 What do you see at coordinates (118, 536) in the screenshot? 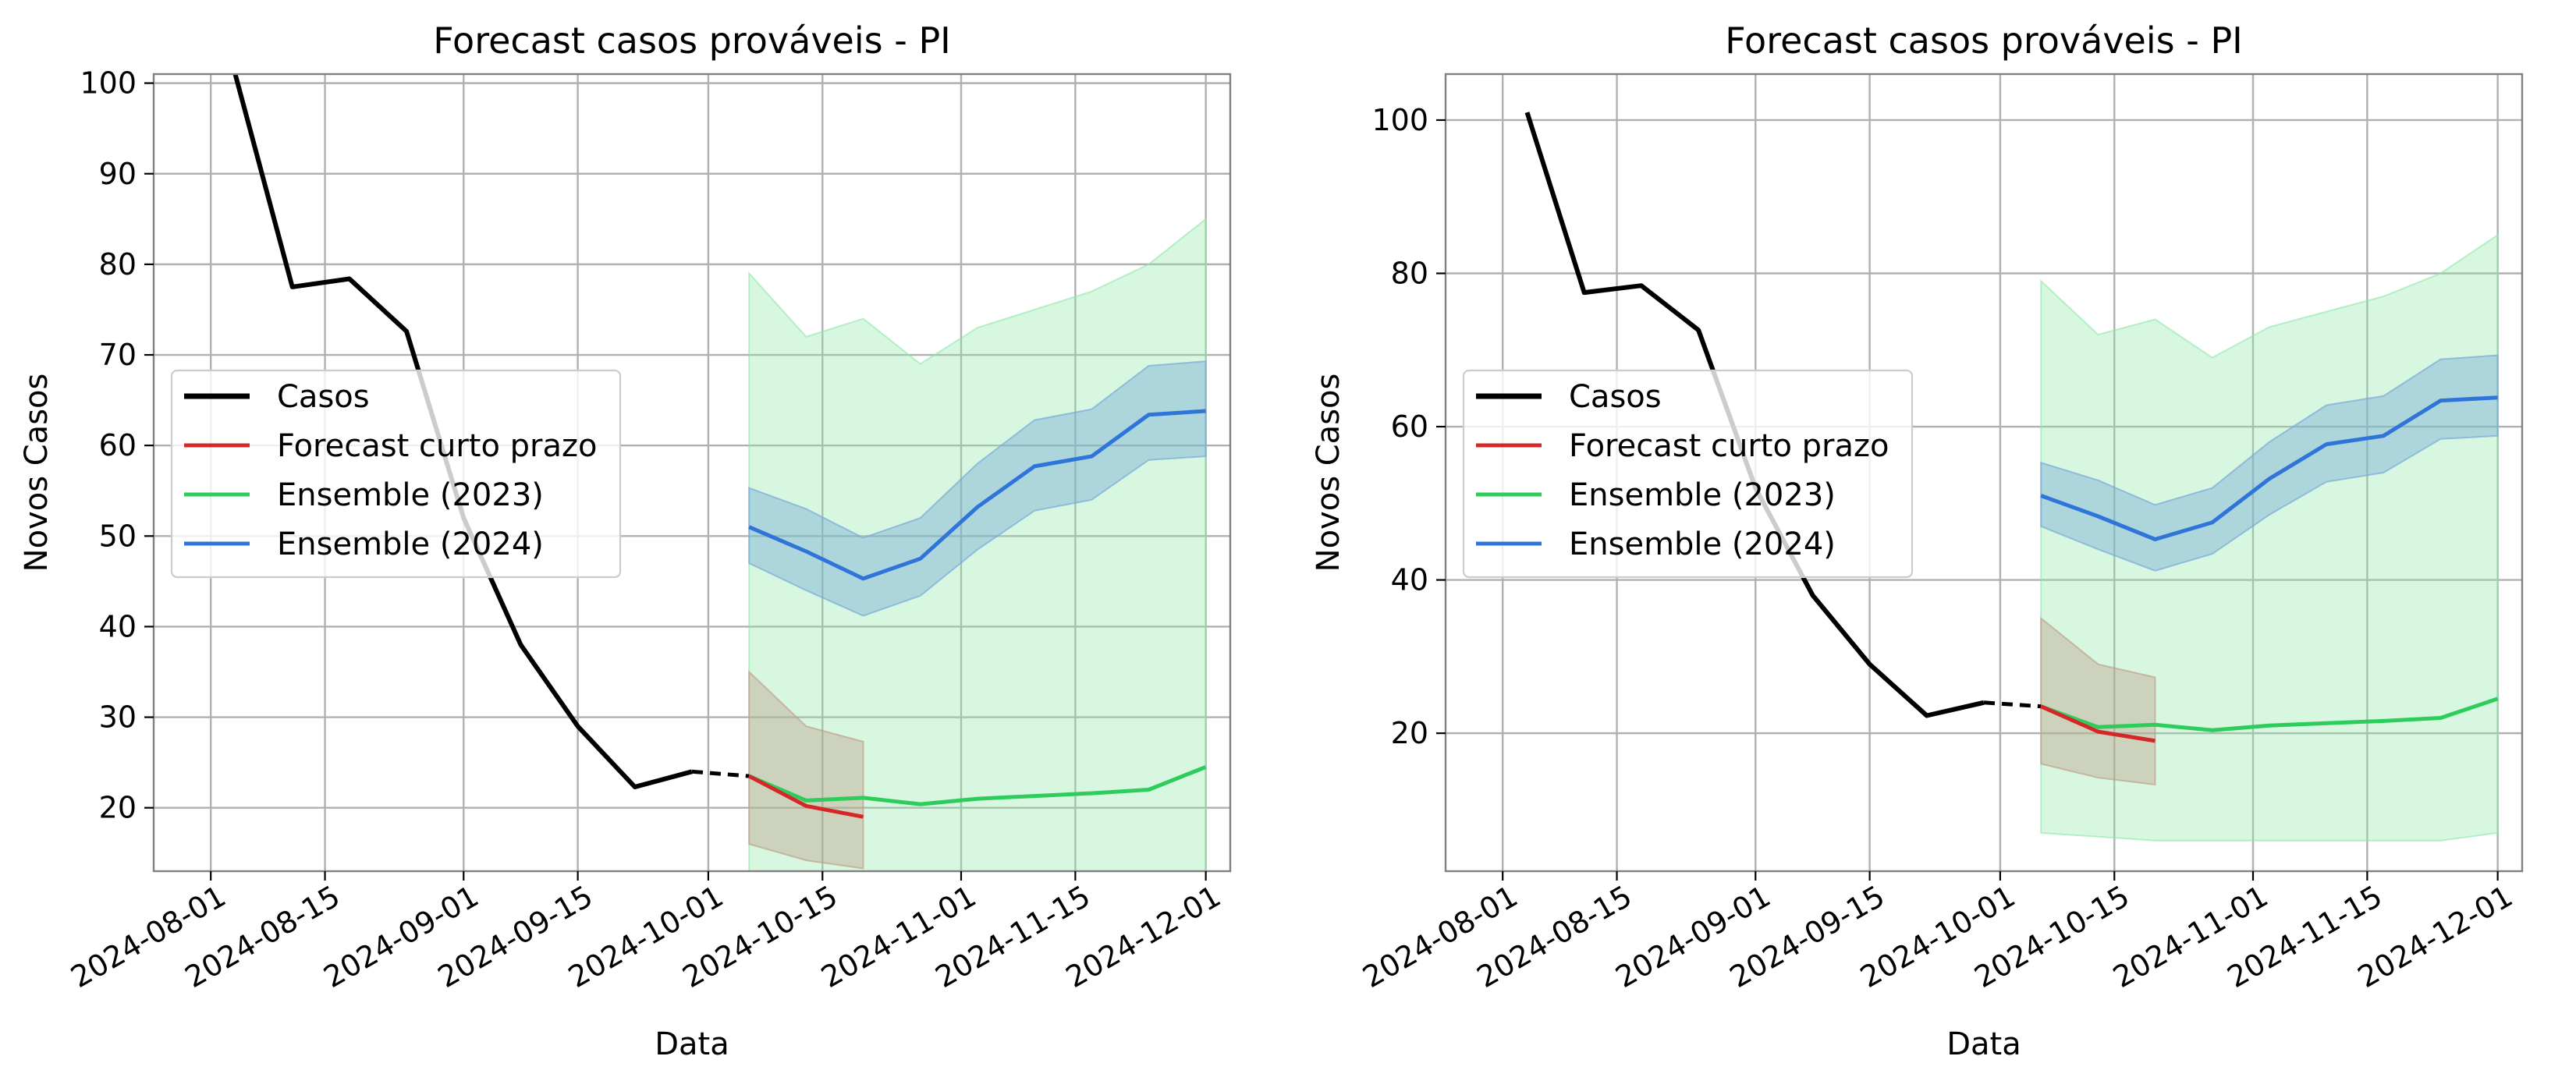
I see `y-tick-label: 50` at bounding box center [118, 536].